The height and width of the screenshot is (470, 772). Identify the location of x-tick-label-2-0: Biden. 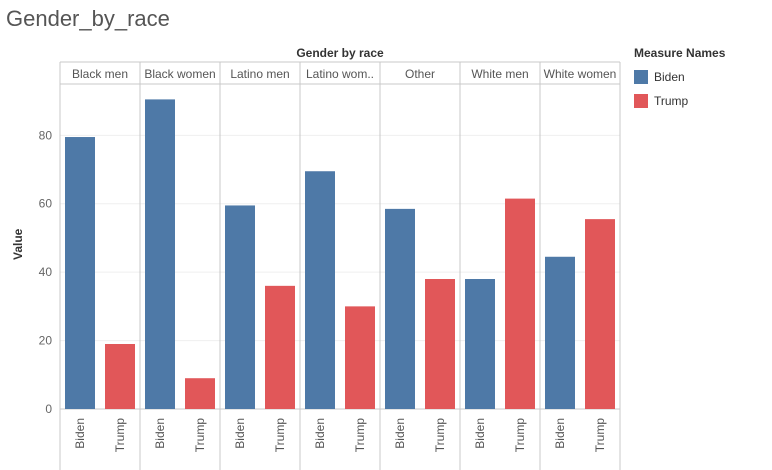
(240, 433).